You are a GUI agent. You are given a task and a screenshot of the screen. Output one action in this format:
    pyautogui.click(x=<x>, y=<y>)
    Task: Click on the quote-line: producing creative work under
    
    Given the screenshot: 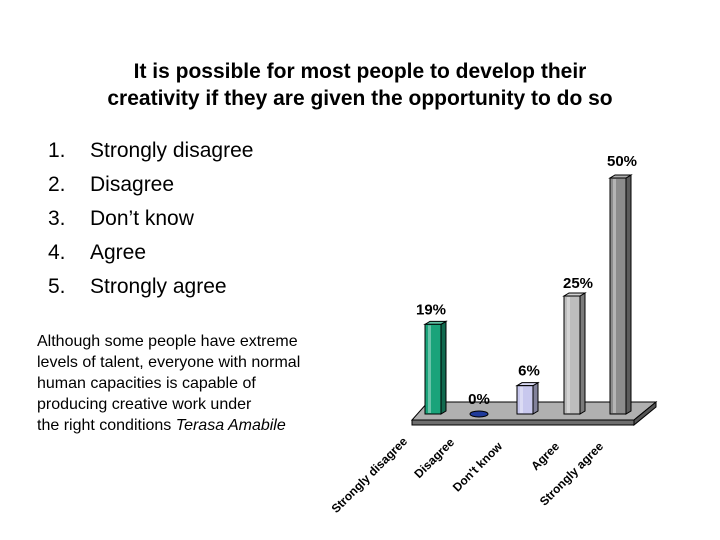 What is the action you would take?
    pyautogui.click(x=144, y=404)
    